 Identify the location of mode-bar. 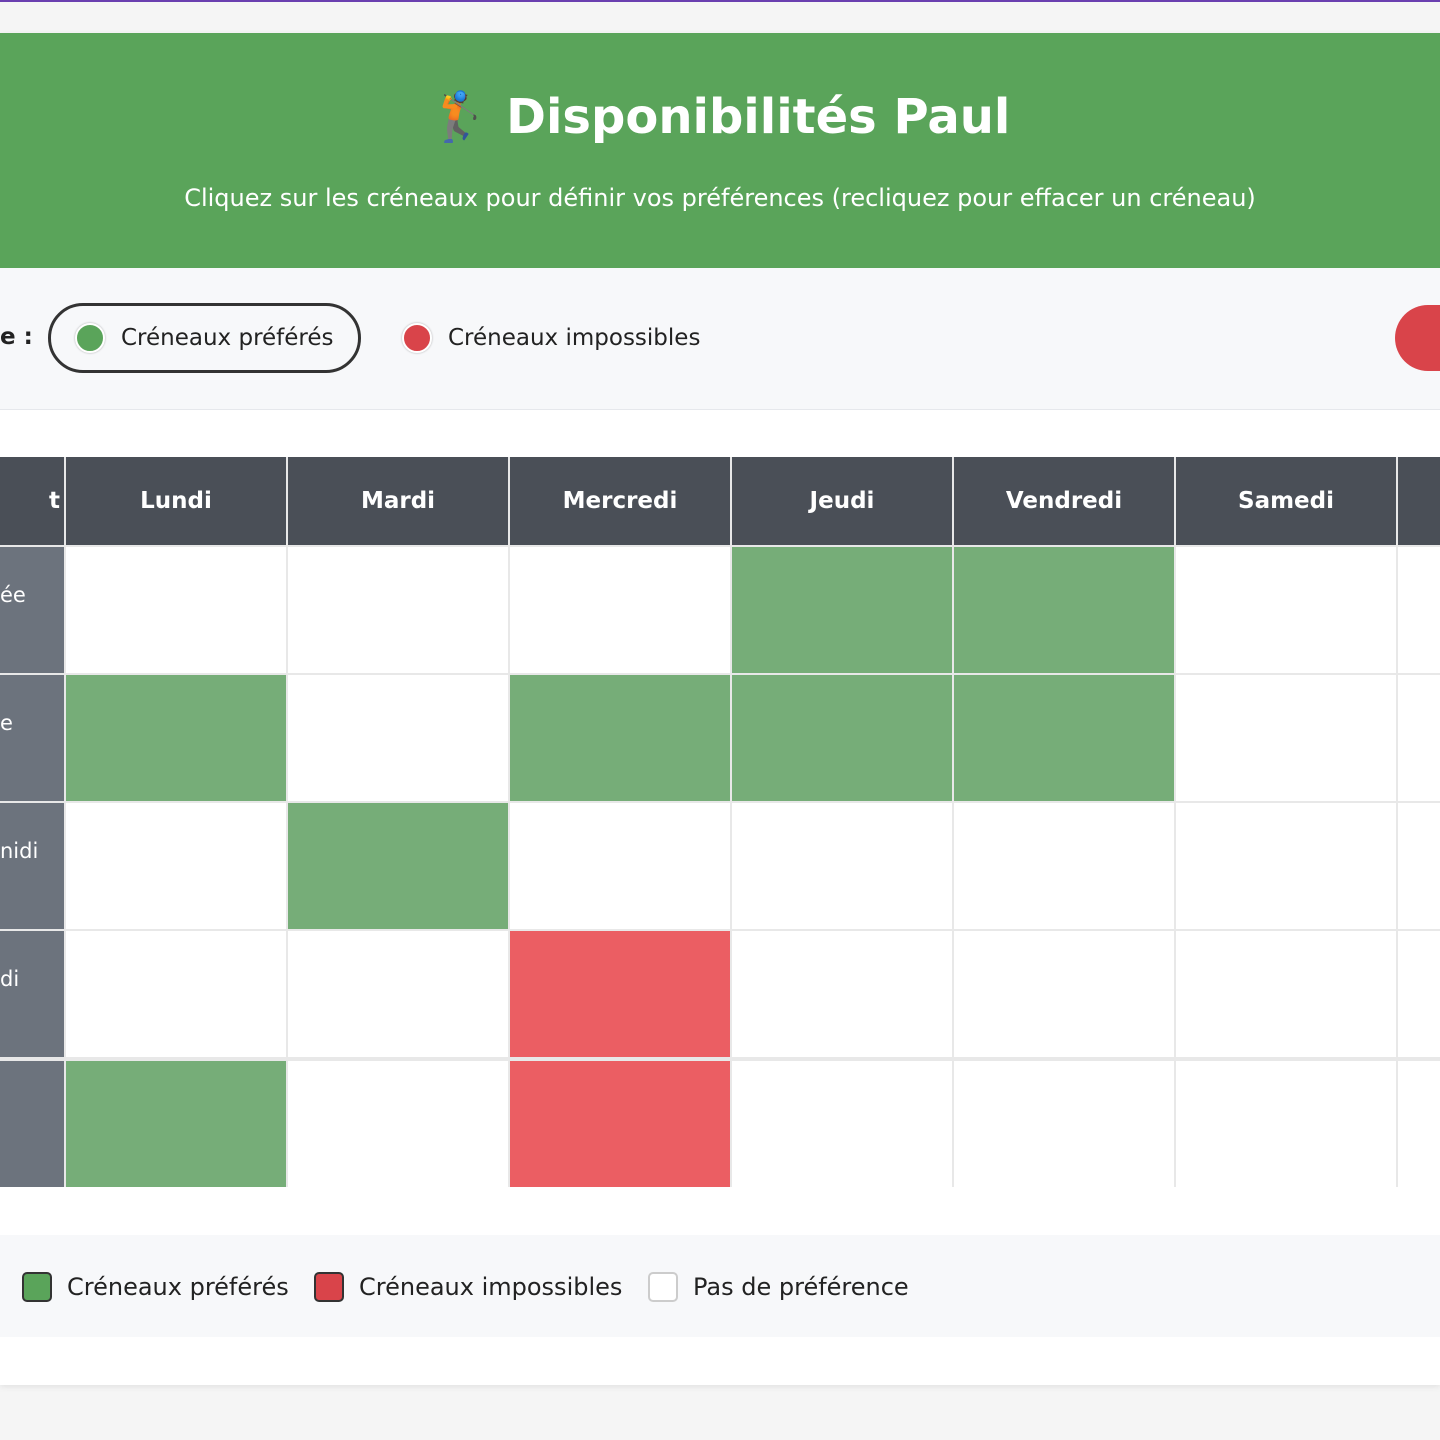
(720, 339).